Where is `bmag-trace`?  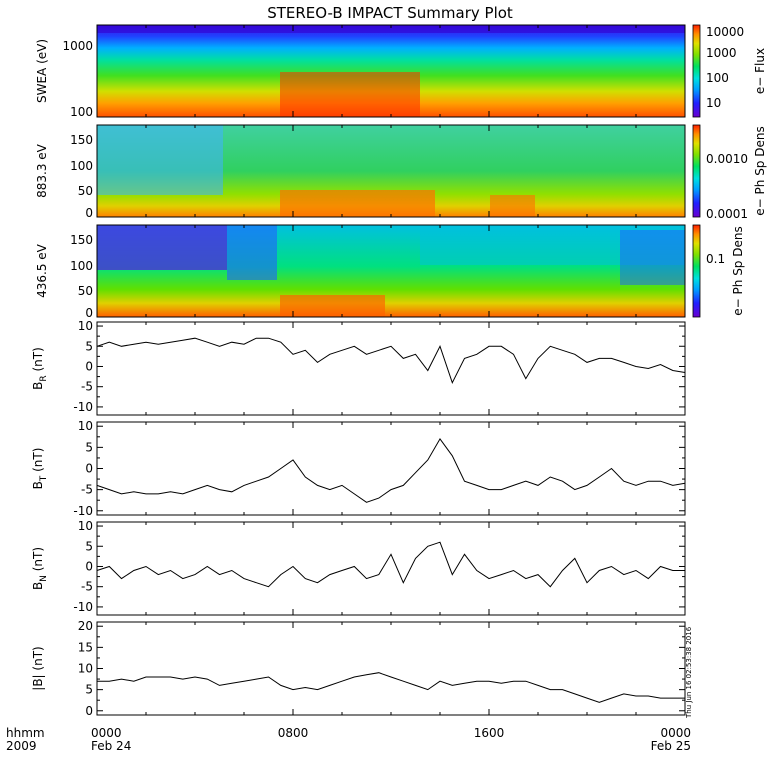 bmag-trace is located at coordinates (391, 687).